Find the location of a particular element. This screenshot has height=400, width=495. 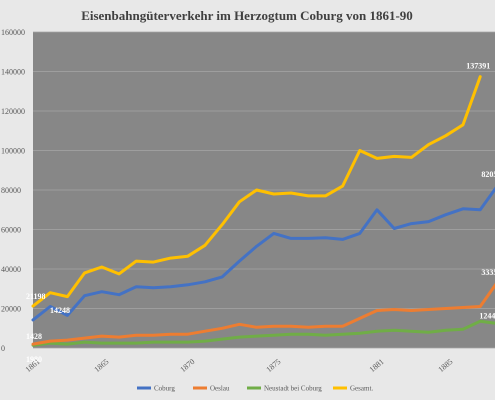

legend-item: Oeslau is located at coordinates (211, 389).